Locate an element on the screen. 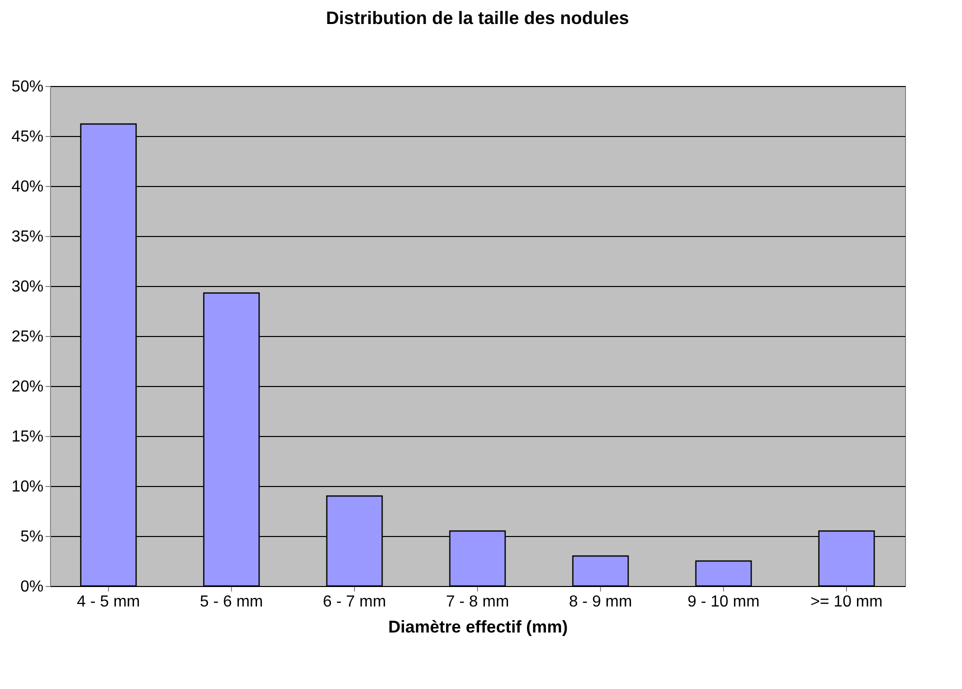 This screenshot has width=962, height=689. y-tick-label: 10% is located at coordinates (27, 487).